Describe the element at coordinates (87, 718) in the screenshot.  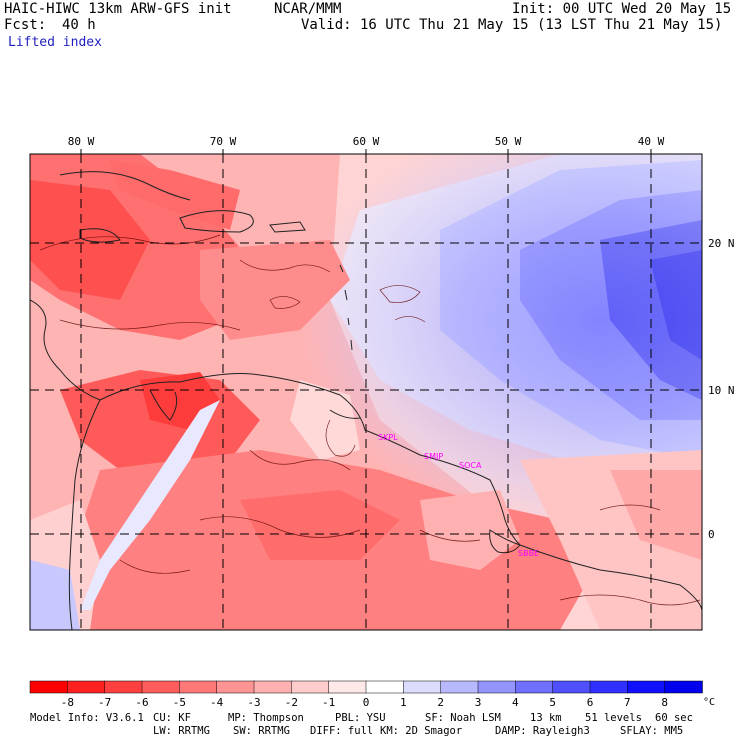
I see `footer-model-info: Model Info: V3.6.1` at that location.